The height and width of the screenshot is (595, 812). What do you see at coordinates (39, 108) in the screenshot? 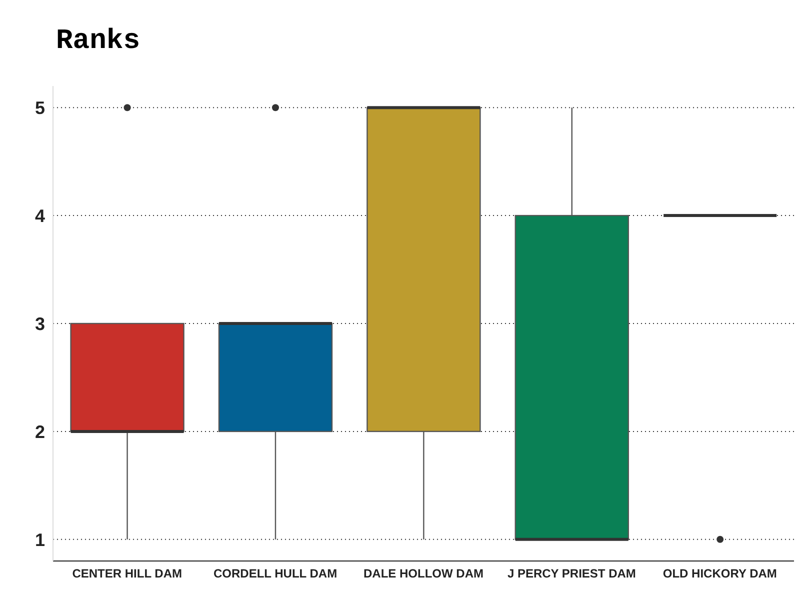
I see `y-tick-label: 5` at bounding box center [39, 108].